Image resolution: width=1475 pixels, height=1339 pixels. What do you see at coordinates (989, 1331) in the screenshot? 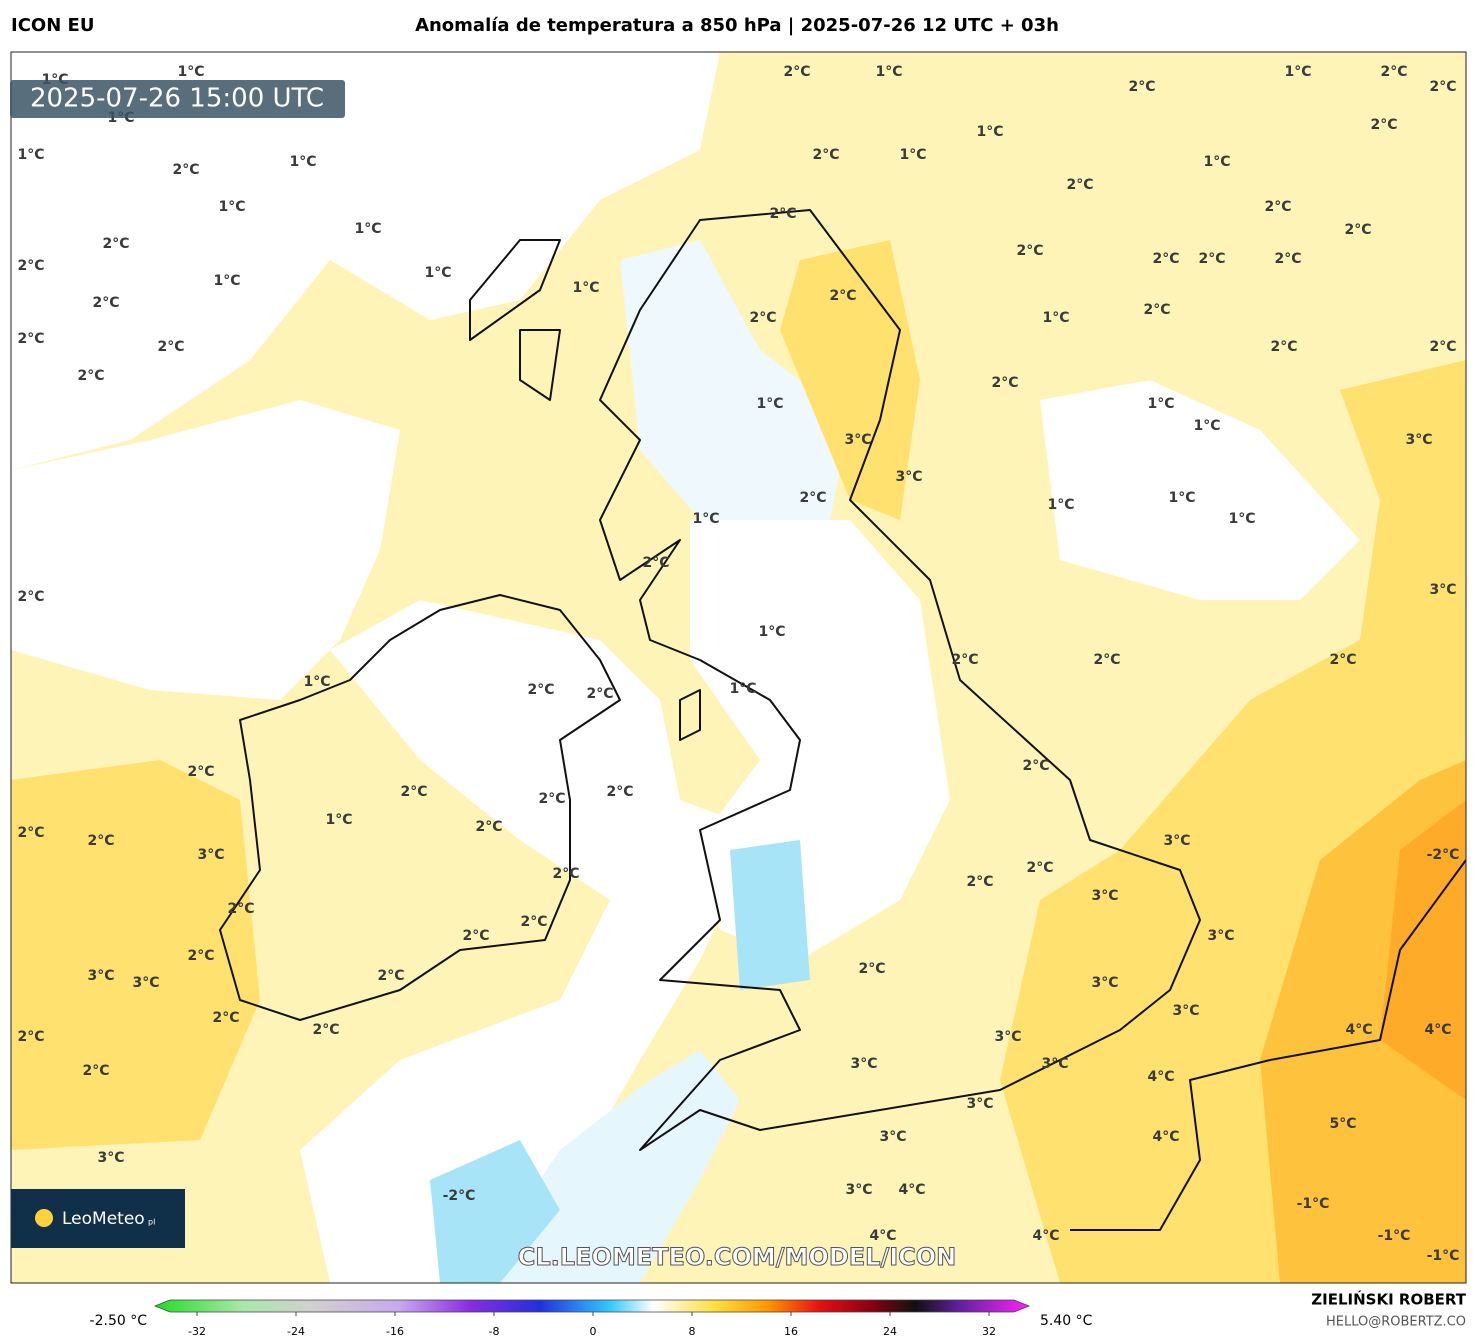
I see `colorbar-tick-label: 32` at bounding box center [989, 1331].